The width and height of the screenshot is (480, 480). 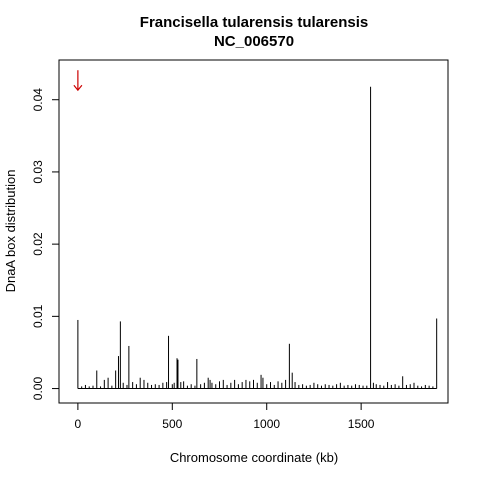 What do you see at coordinates (38, 244) in the screenshot?
I see `y-tick-label: 0.02` at bounding box center [38, 244].